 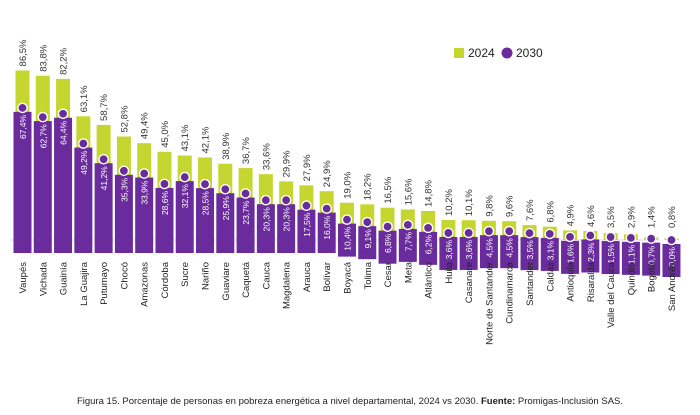 I want to click on category-label: Cesar, so click(x=388, y=274).